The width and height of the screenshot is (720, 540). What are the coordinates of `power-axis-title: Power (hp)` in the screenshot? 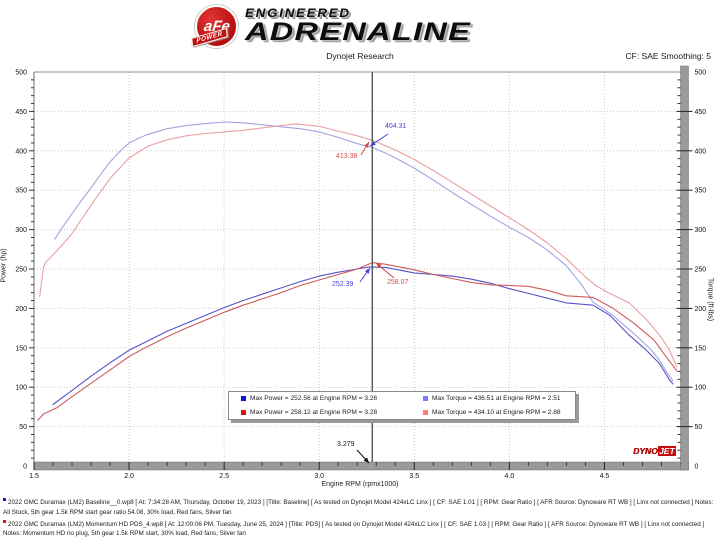 It's located at (4, 265).